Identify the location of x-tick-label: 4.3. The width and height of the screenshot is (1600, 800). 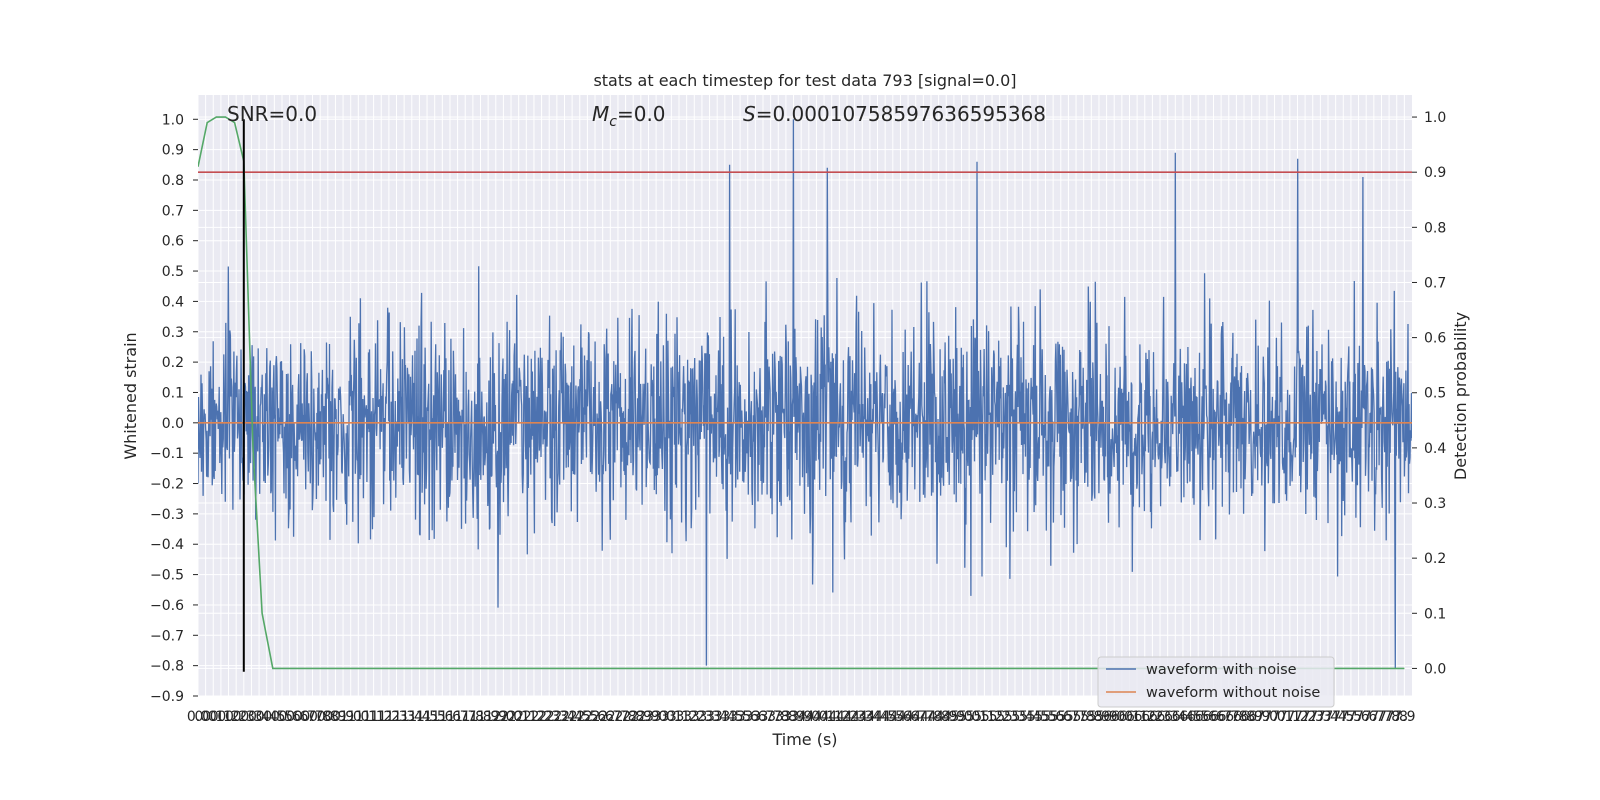
(862, 717).